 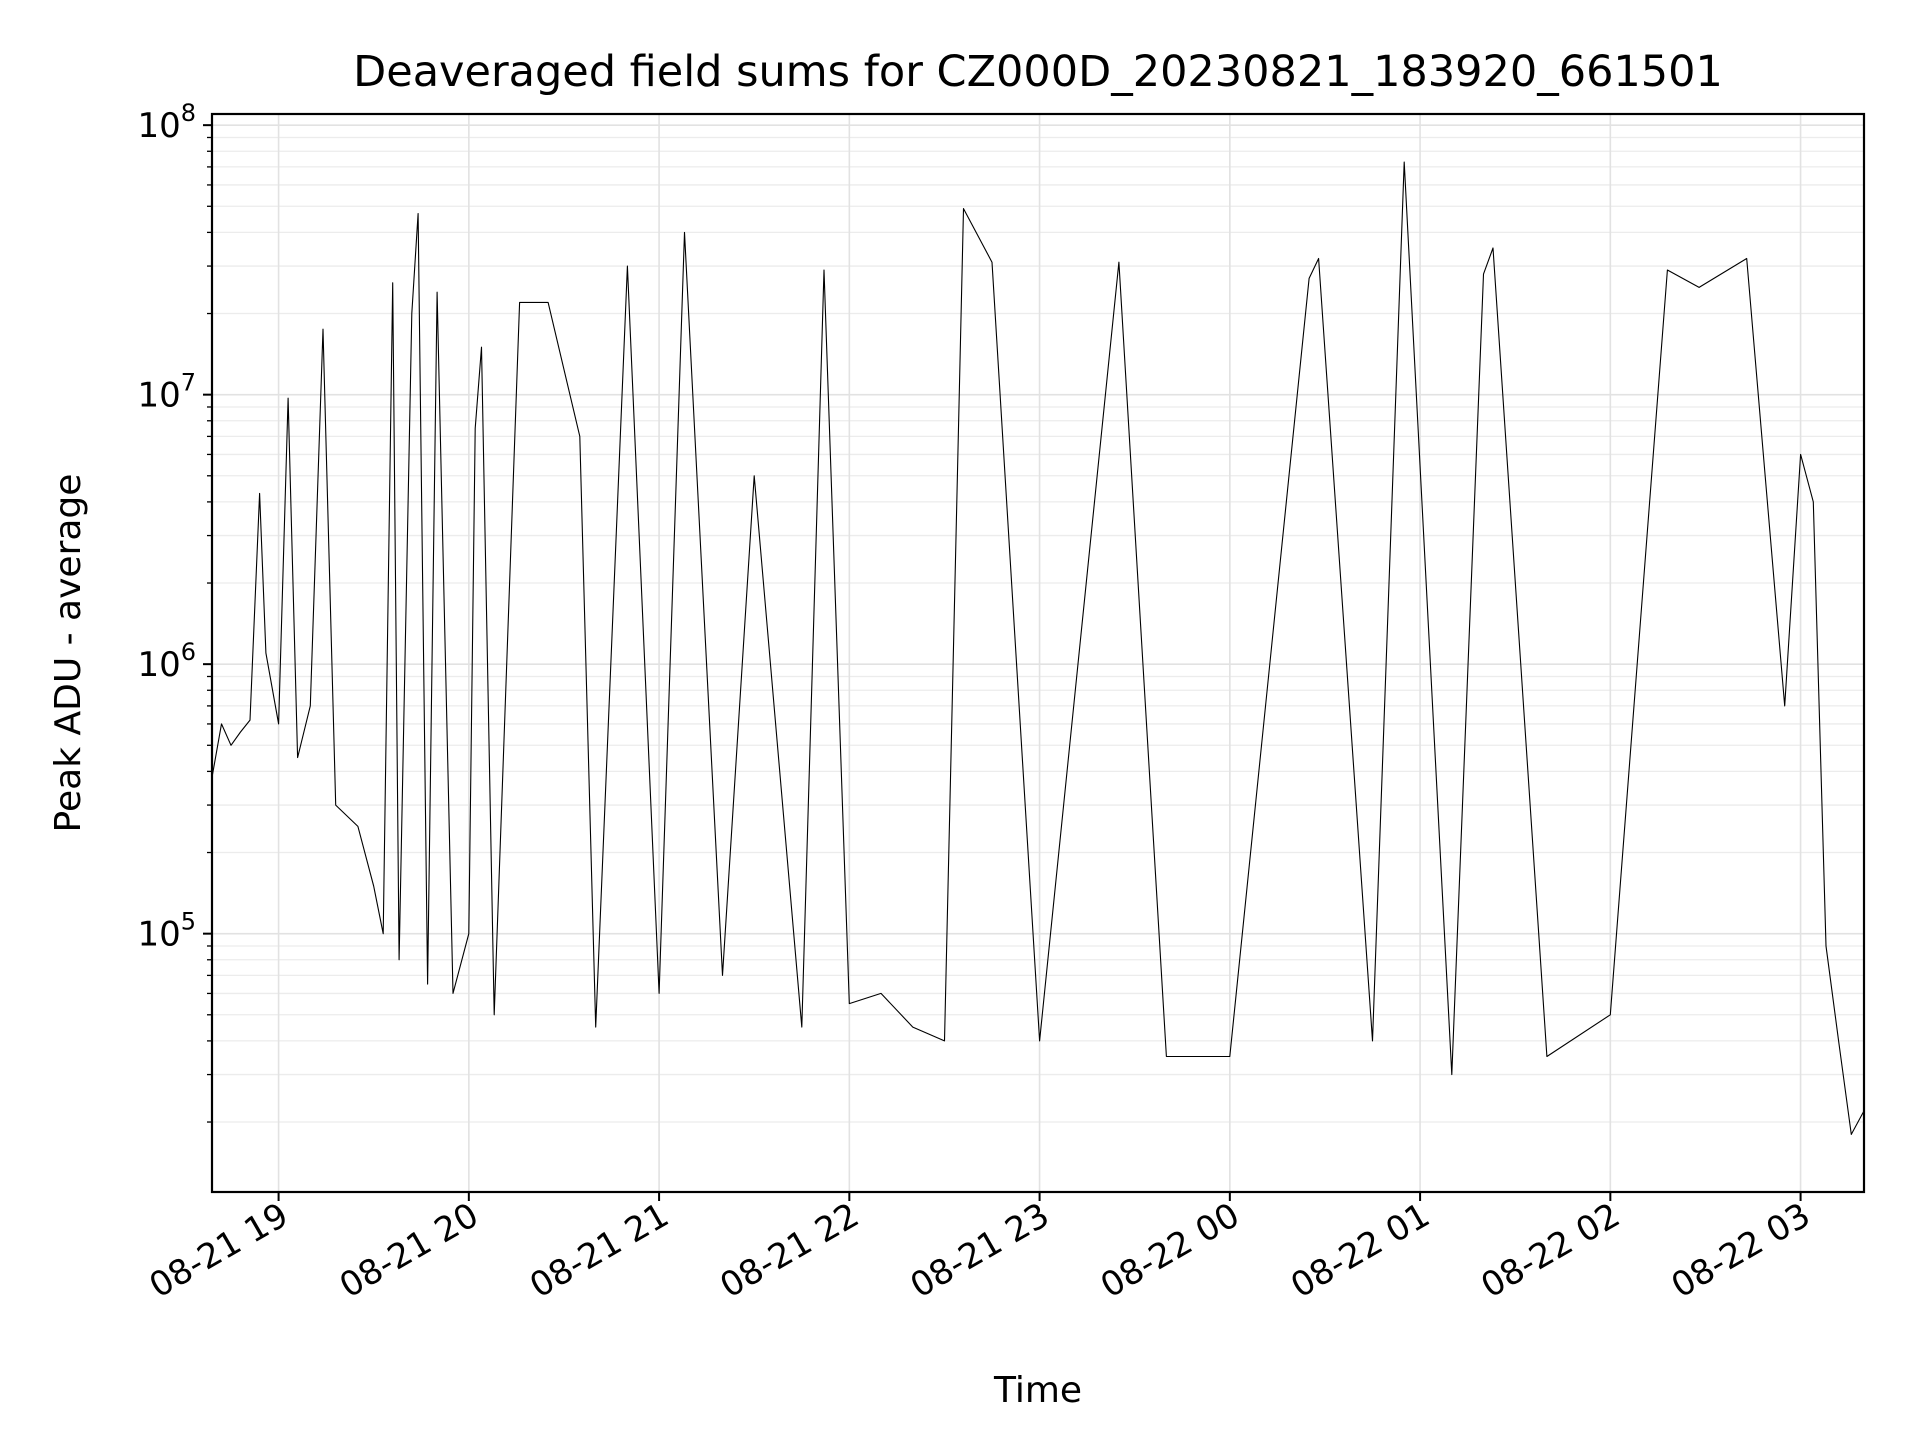 I want to click on y-axis-title: Peak ADU - average, so click(x=68, y=653).